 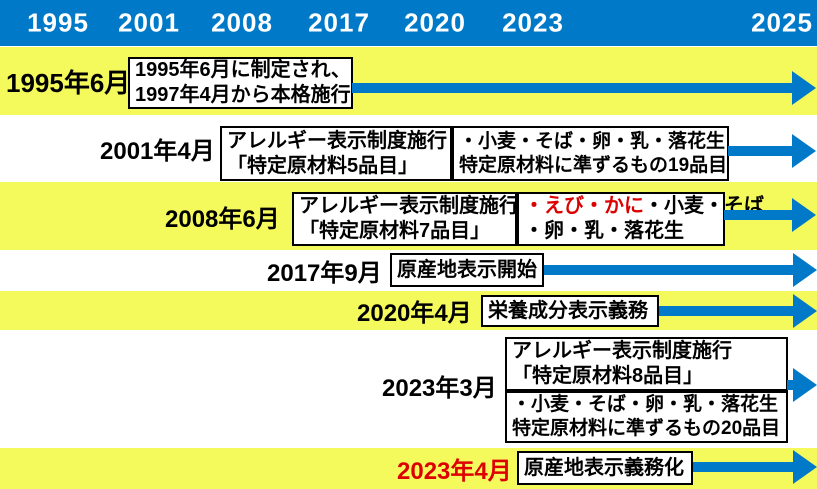 What do you see at coordinates (405, 219) in the screenshot?
I see `note-box-2008-system: アレルギー表示制度施行 「特定原材料7品目」` at bounding box center [405, 219].